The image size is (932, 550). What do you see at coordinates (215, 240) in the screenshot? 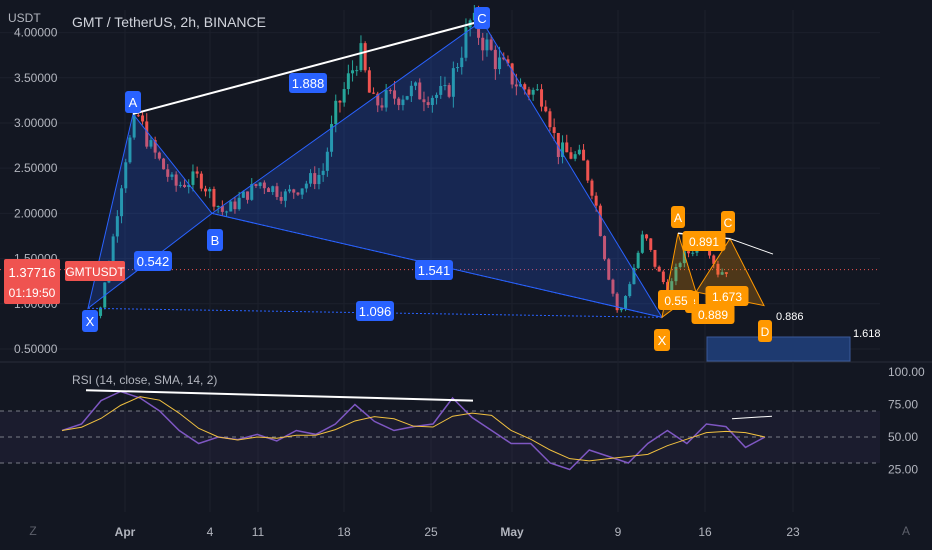
I see `pattern-point-badge` at bounding box center [215, 240].